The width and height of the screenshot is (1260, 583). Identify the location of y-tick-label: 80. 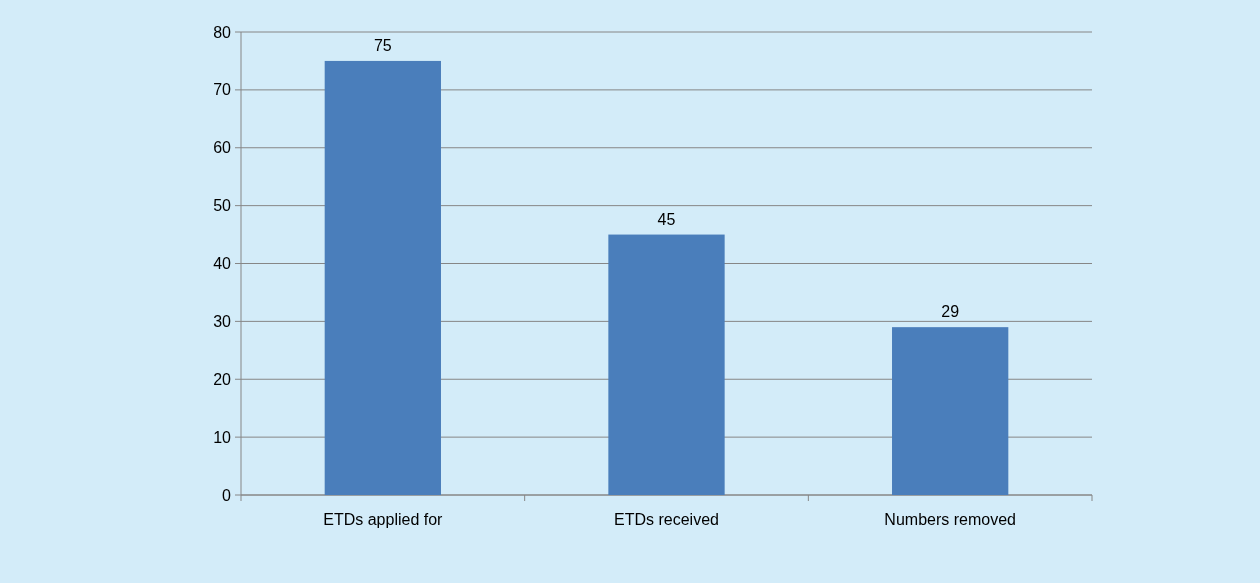
(222, 32).